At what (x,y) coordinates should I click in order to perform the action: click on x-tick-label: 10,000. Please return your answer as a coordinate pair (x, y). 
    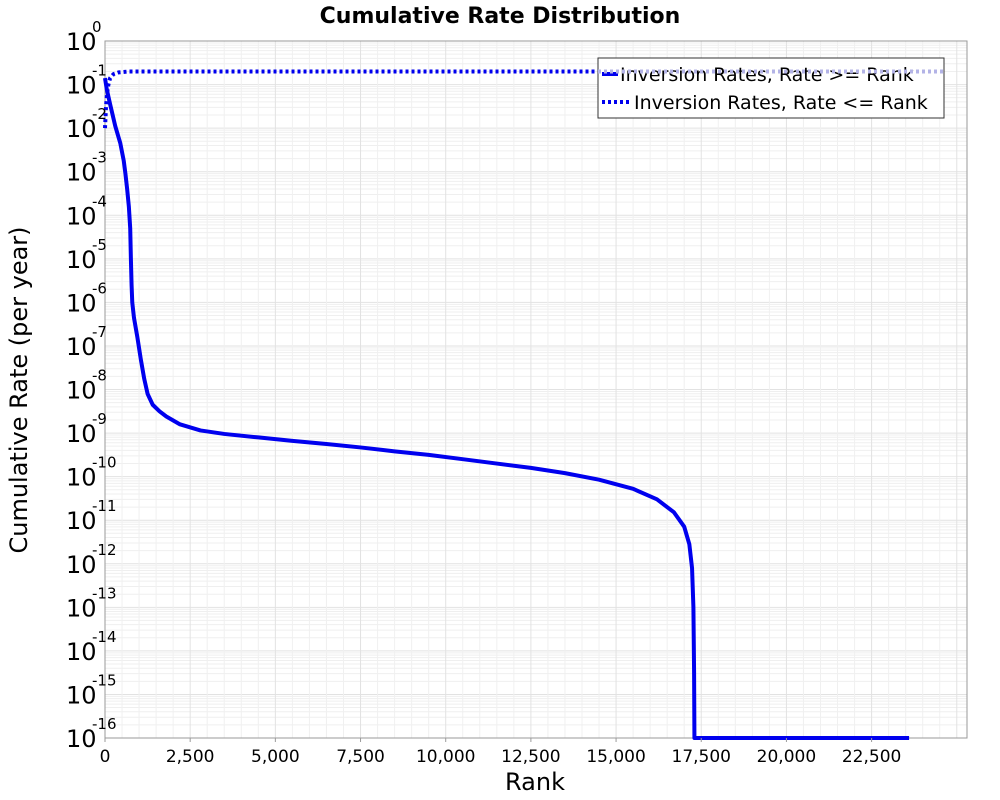
    Looking at the image, I should click on (445, 757).